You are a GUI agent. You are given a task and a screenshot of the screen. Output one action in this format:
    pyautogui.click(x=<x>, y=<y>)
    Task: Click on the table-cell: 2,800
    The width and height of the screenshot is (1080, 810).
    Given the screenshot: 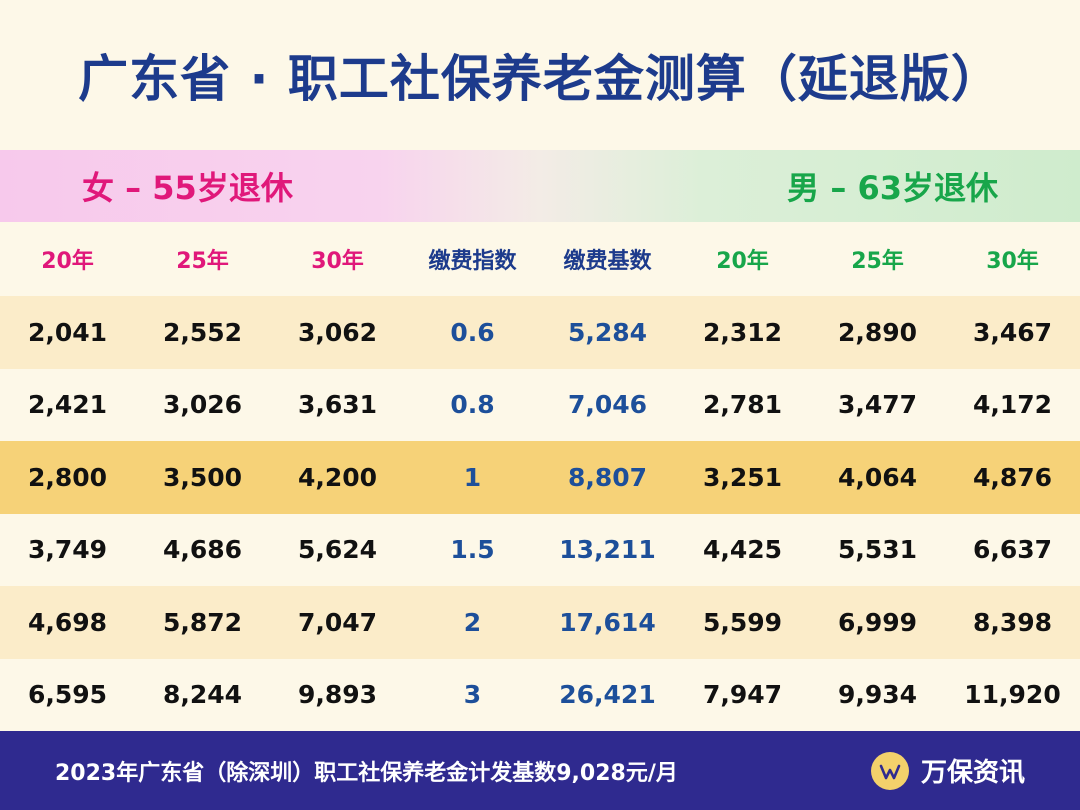 What is the action you would take?
    pyautogui.click(x=67, y=477)
    